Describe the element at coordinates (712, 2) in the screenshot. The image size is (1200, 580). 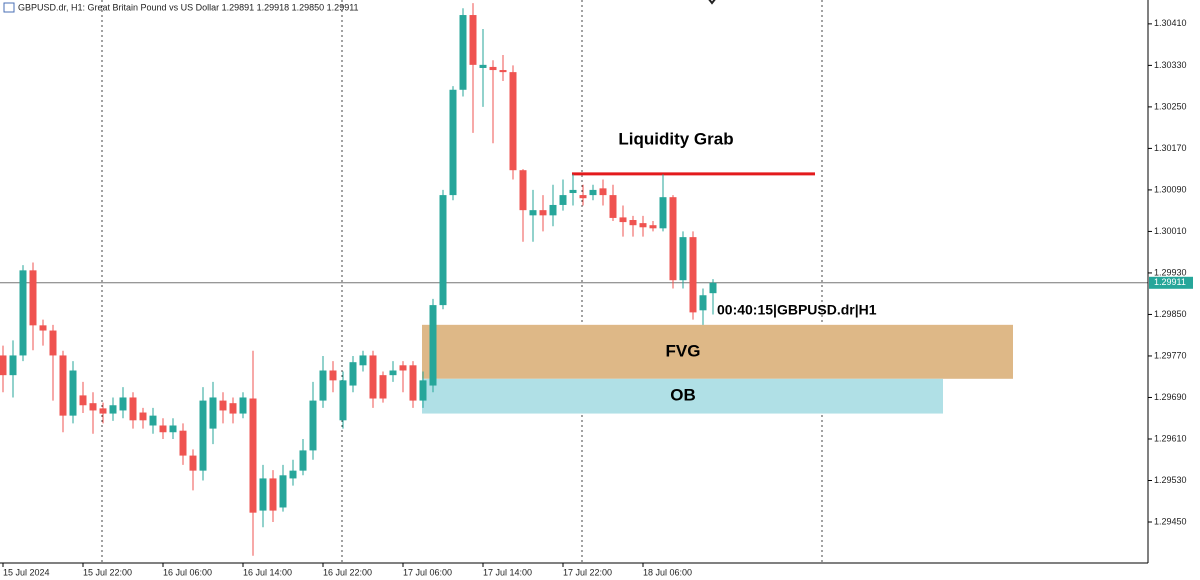
I see `arrow-icon` at that location.